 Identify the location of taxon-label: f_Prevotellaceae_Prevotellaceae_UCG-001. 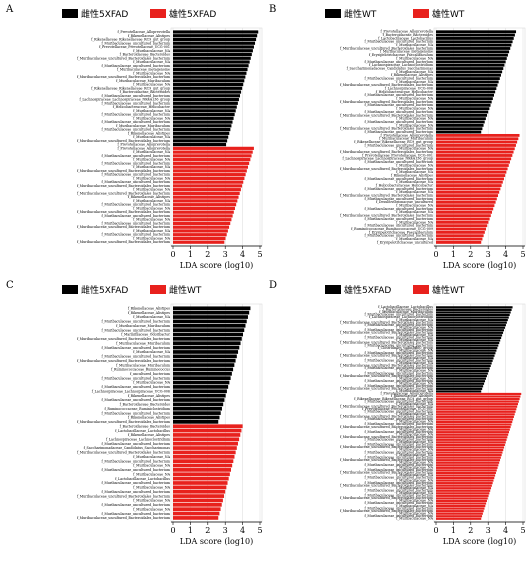
(397, 409).